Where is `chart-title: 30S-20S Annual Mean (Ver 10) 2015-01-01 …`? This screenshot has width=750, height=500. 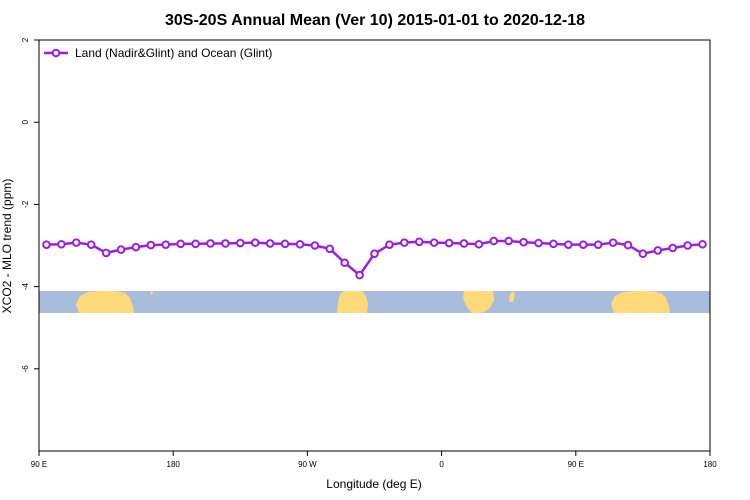 chart-title: 30S-20S Annual Mean (Ver 10) 2015-01-01 … is located at coordinates (375, 20).